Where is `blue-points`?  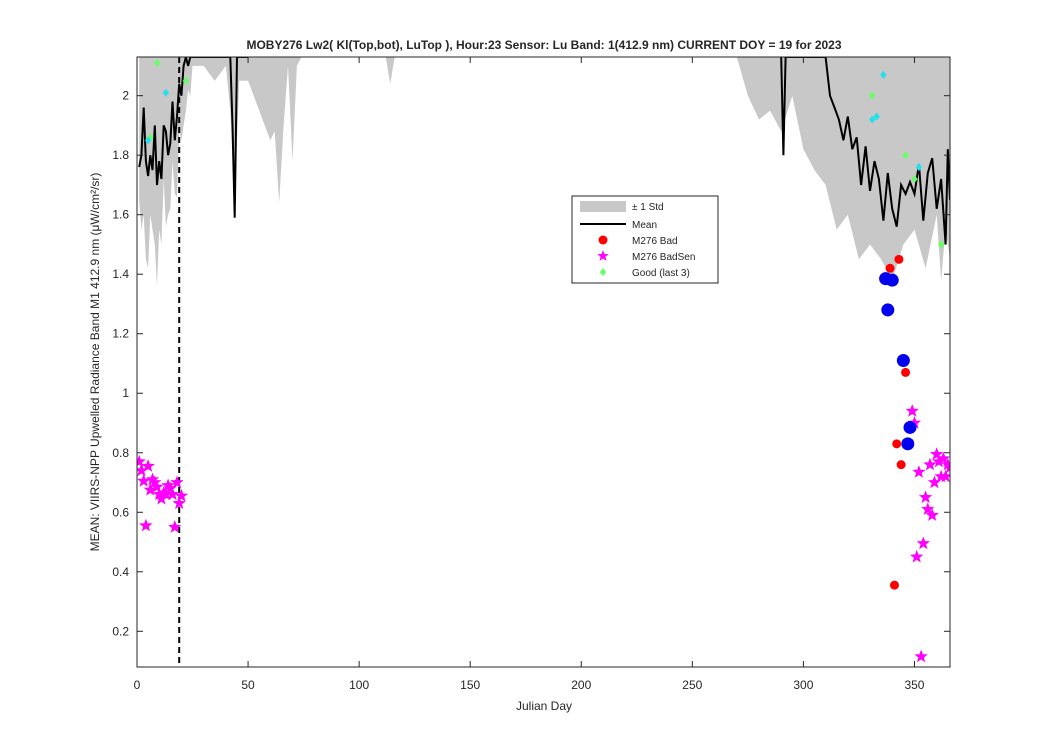
blue-points is located at coordinates (898, 361).